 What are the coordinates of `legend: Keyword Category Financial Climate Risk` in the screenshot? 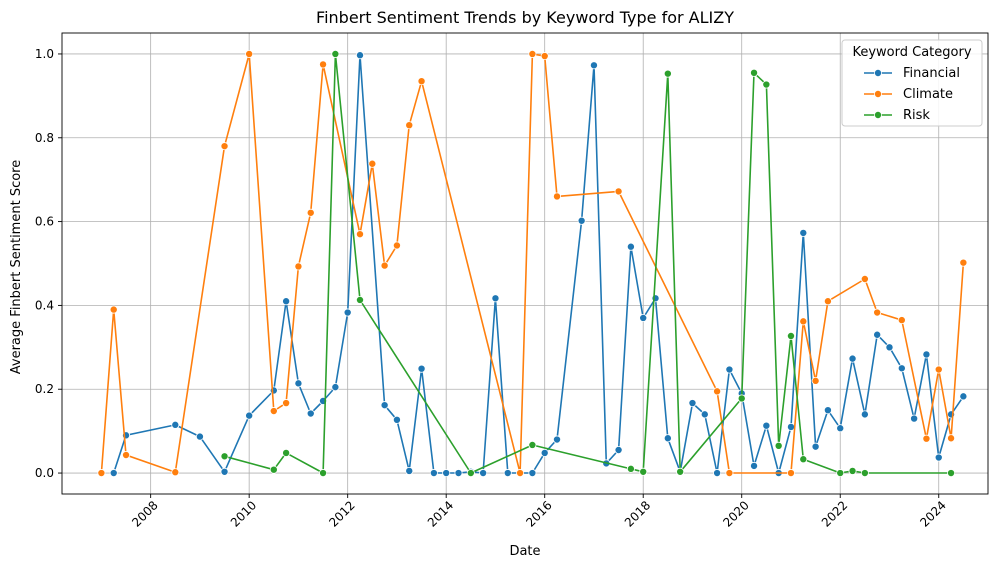 It's located at (912, 83).